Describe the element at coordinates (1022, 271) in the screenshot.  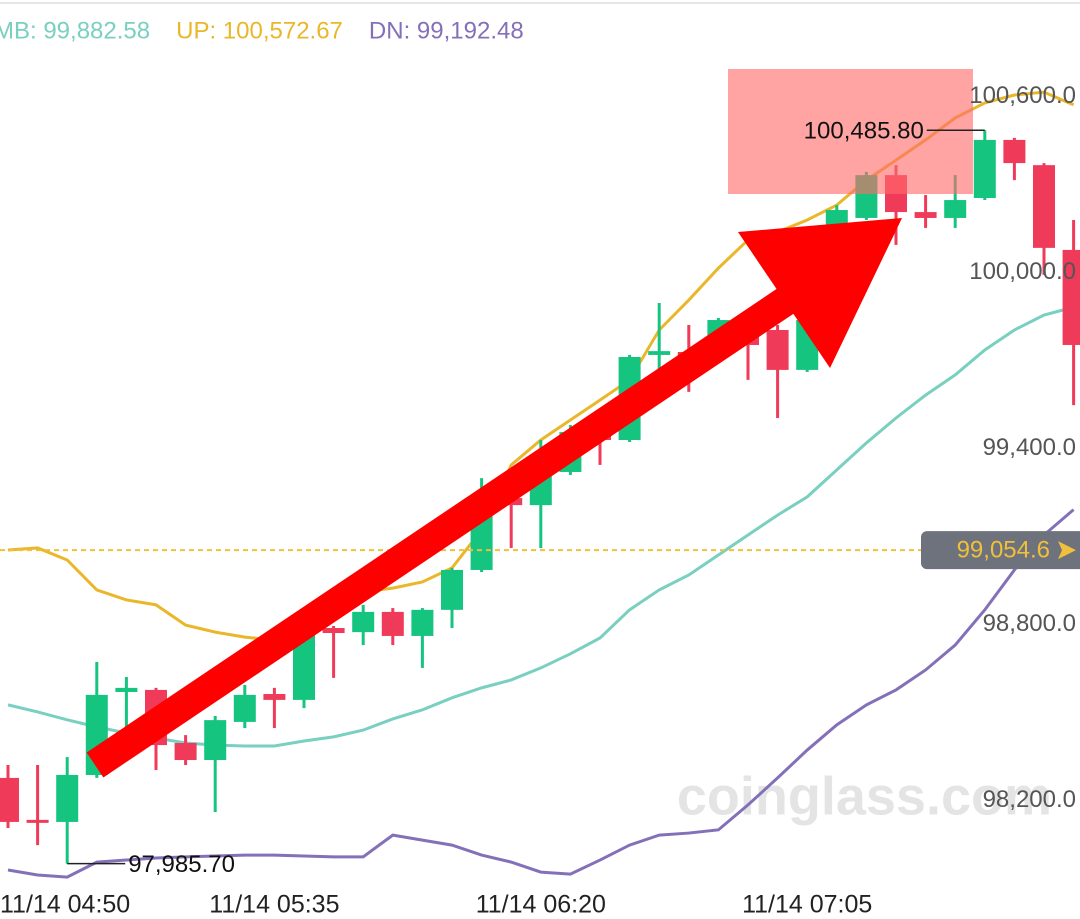
I see `y-tick-label: 100,000.0` at that location.